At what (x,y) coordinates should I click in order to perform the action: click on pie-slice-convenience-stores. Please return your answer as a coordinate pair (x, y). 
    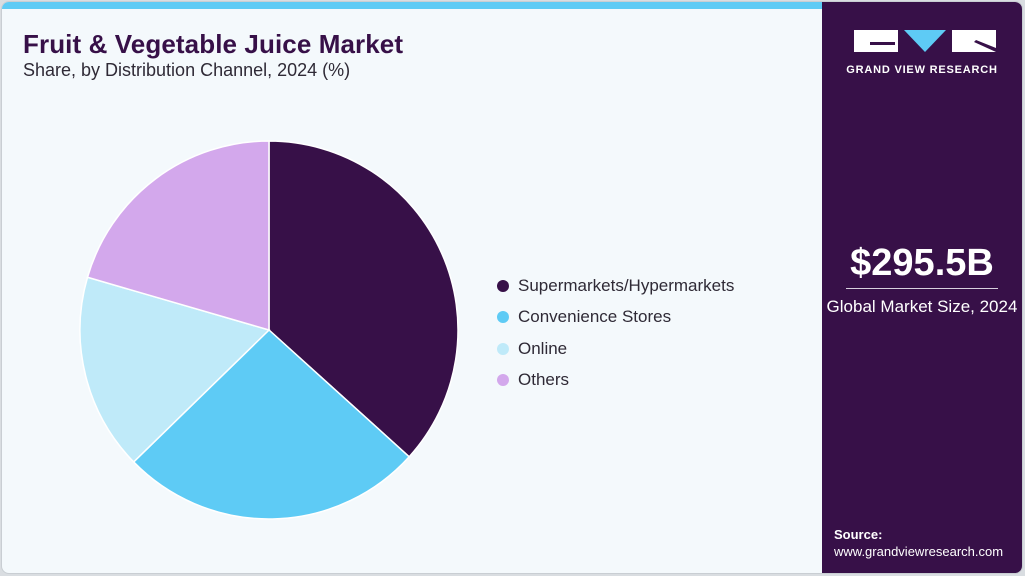
    Looking at the image, I should click on (271, 424).